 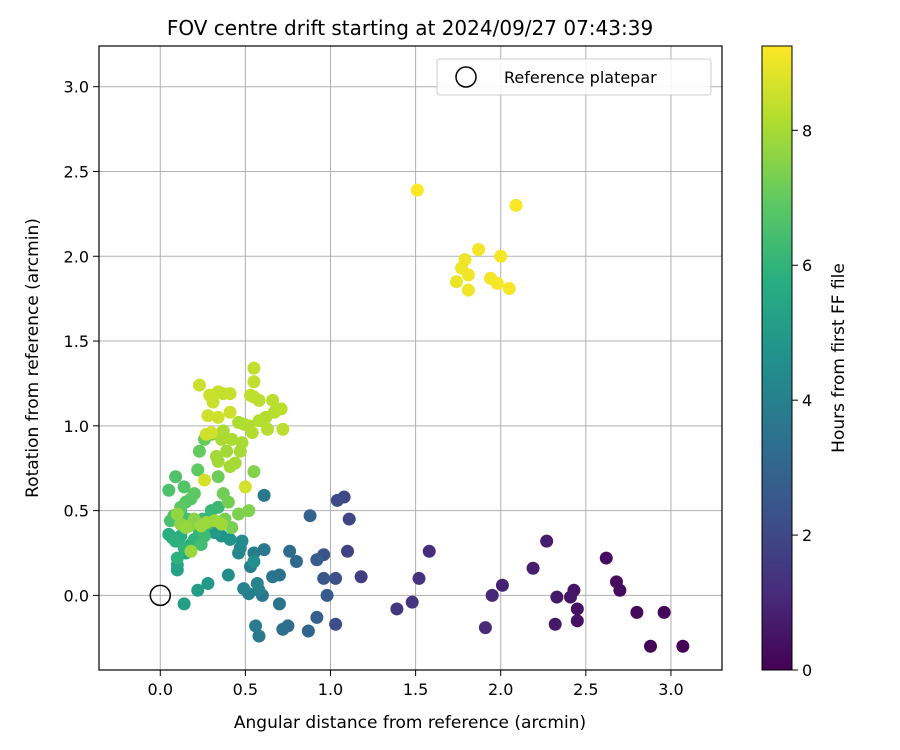 What do you see at coordinates (76, 171) in the screenshot?
I see `y-tick-label: 2.5` at bounding box center [76, 171].